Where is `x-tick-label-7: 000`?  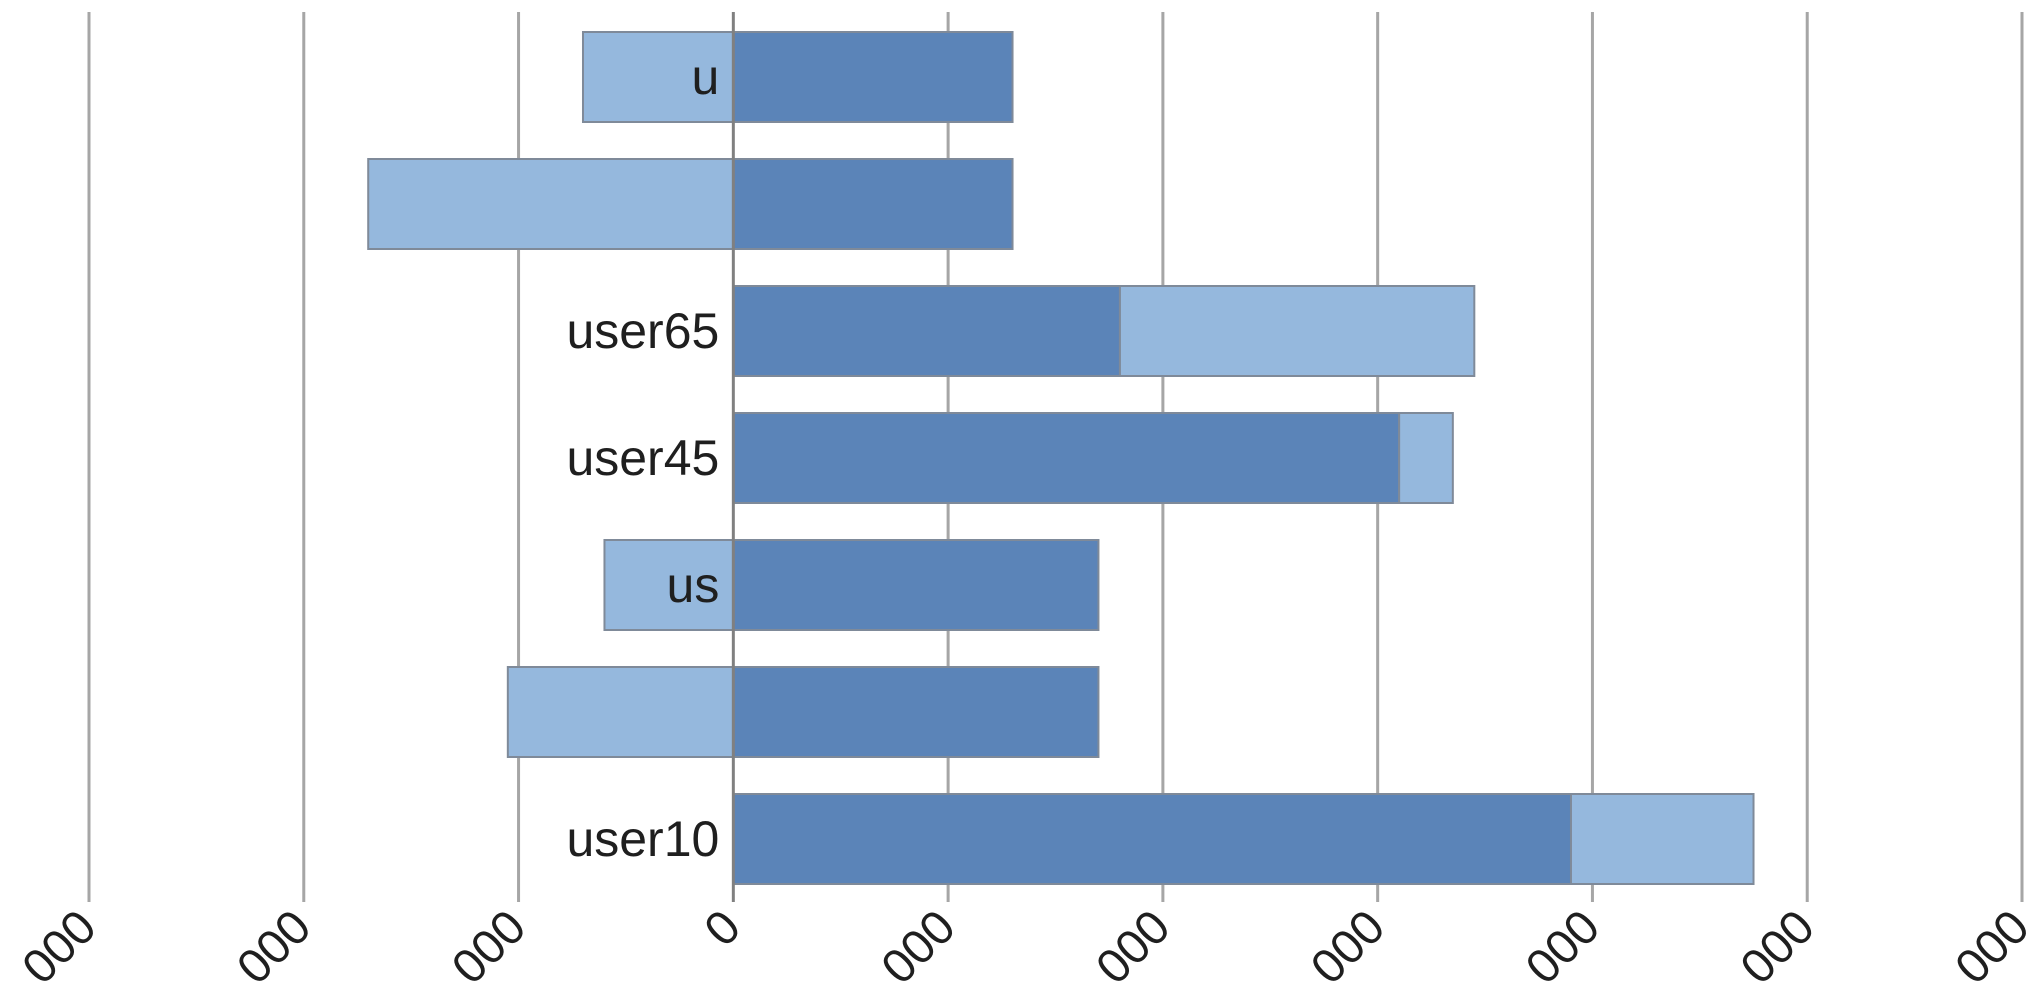 x-tick-label-7: 000 is located at coordinates (1563, 947).